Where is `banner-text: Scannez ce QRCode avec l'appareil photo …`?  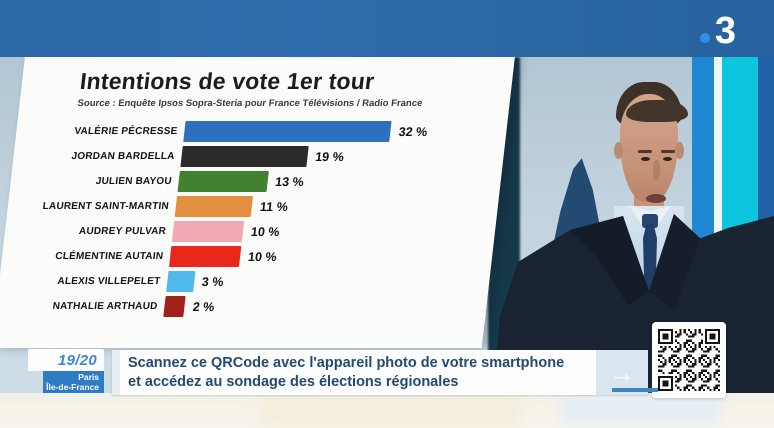
banner-text: Scannez ce QRCode avec l'appareil photo … is located at coordinates (358, 373).